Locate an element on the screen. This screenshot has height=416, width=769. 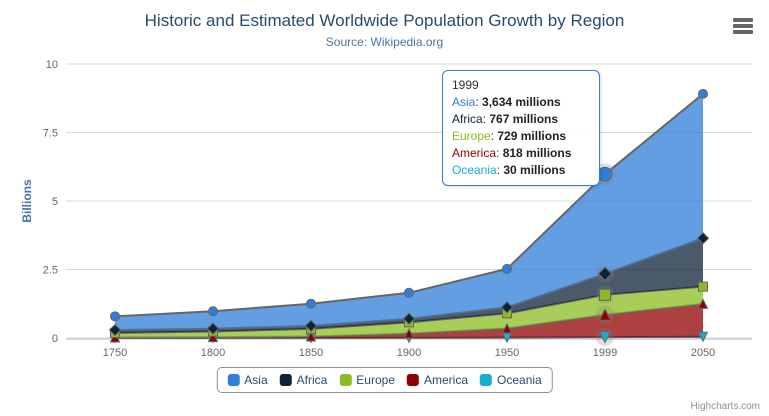
y-axis-tick-label: 0 is located at coordinates (55, 339).